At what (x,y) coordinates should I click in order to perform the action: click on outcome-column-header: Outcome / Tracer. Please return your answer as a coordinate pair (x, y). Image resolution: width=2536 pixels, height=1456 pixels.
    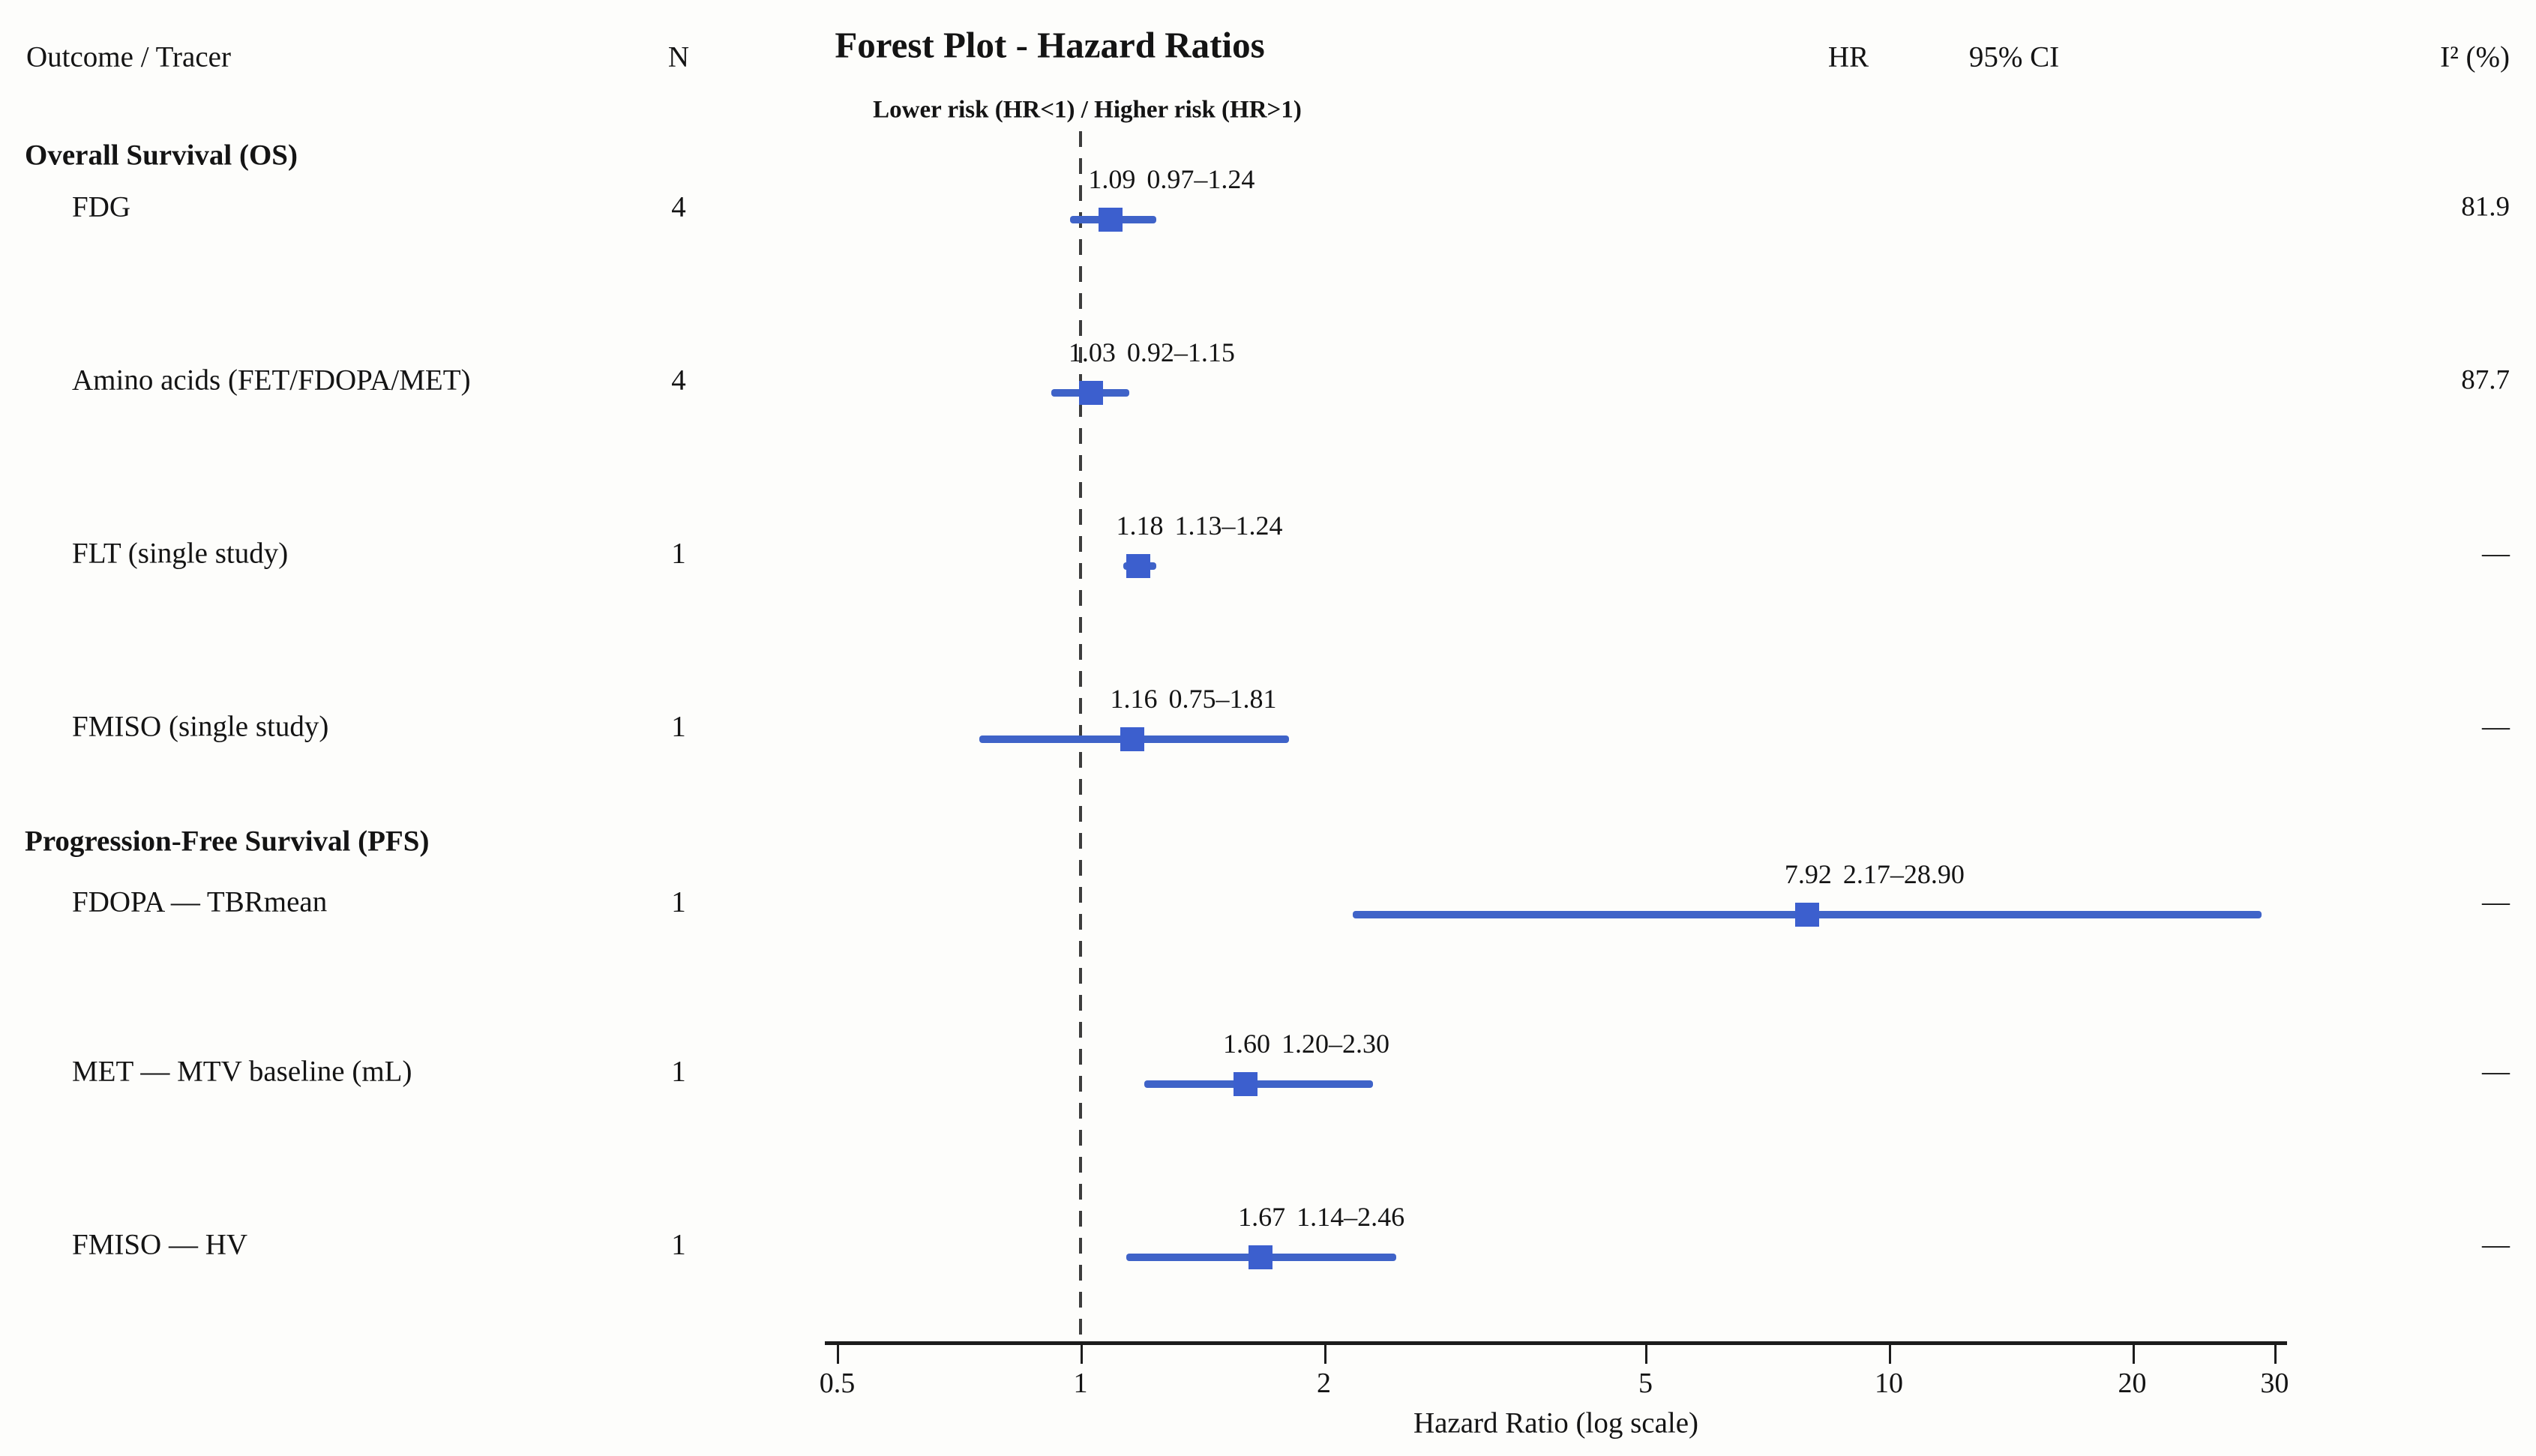
    Looking at the image, I should click on (128, 56).